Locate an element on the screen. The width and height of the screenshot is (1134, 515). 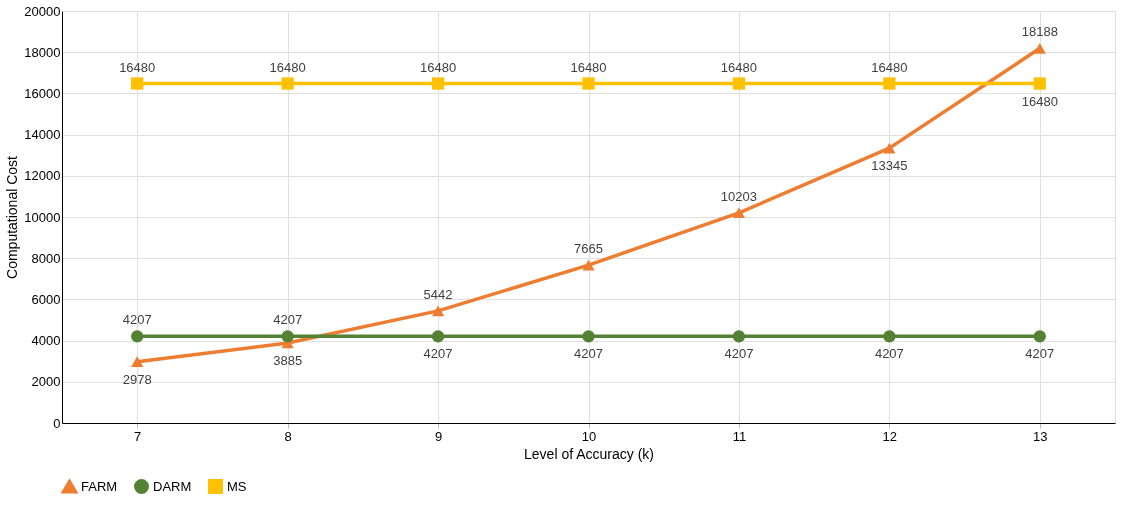
x-tick-label: 11 is located at coordinates (739, 436).